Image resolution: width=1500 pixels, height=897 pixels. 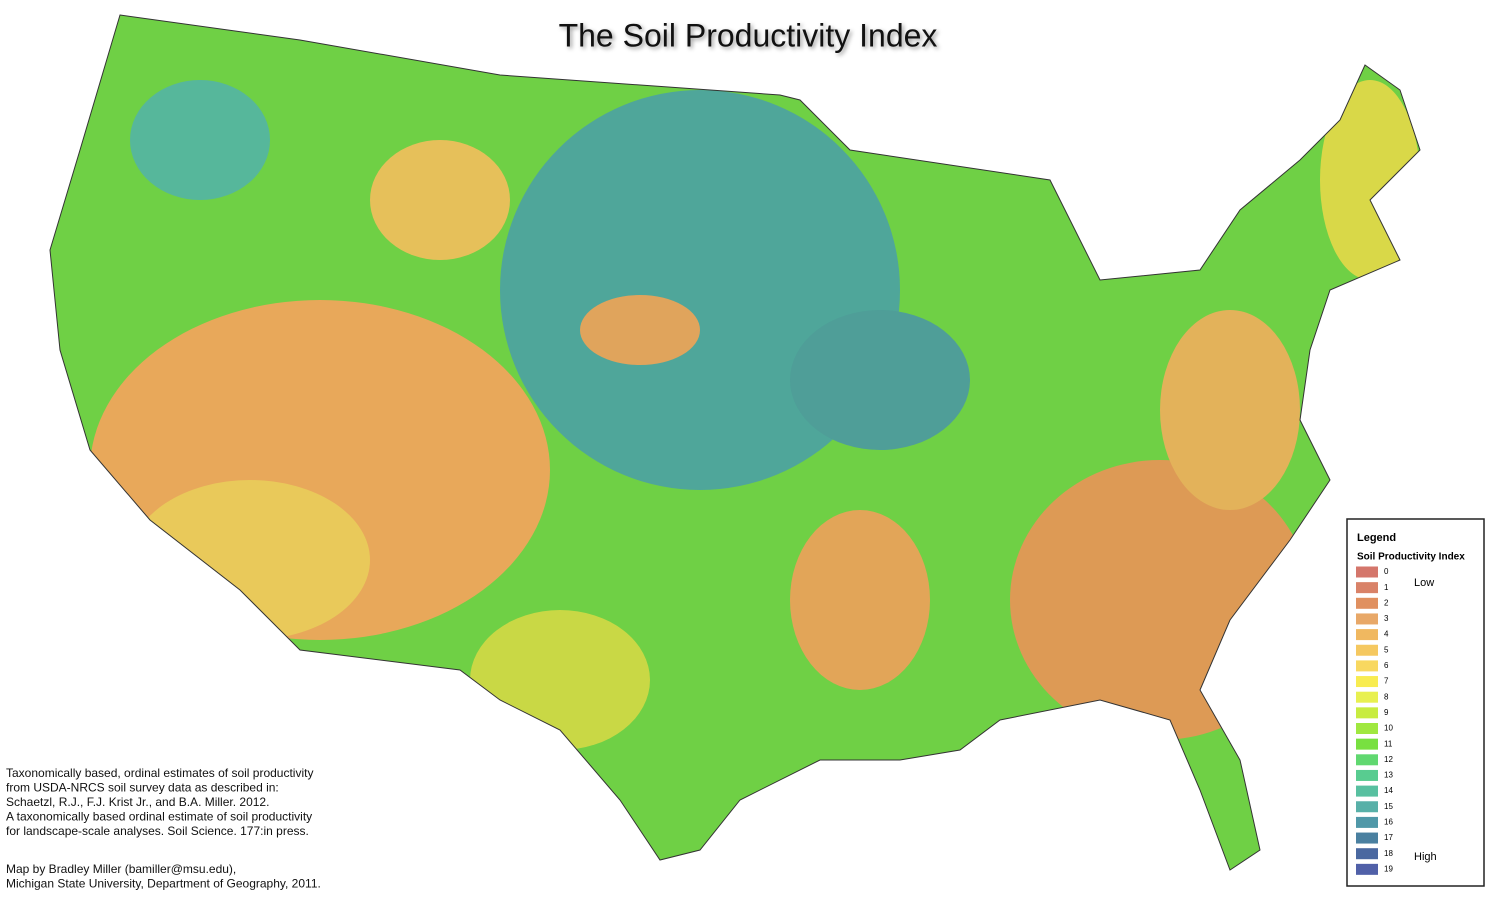 I want to click on legend-label: 5, so click(x=1386, y=649).